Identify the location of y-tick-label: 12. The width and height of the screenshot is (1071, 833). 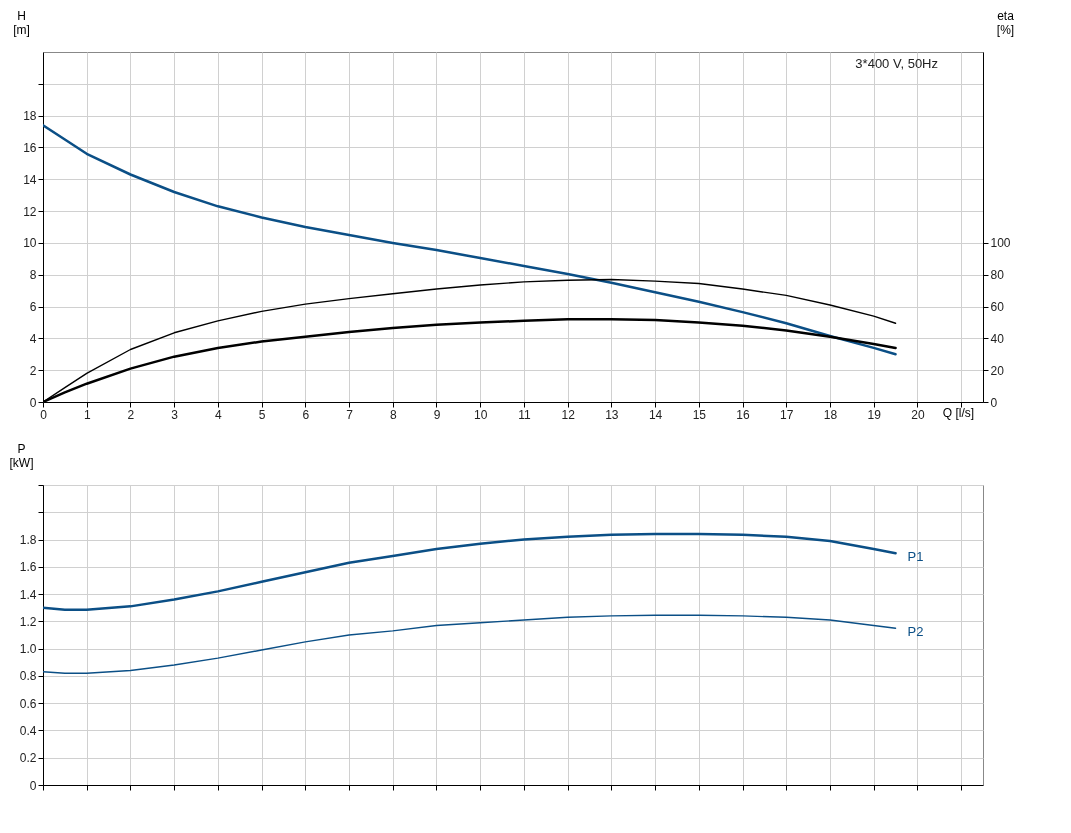
(30, 211).